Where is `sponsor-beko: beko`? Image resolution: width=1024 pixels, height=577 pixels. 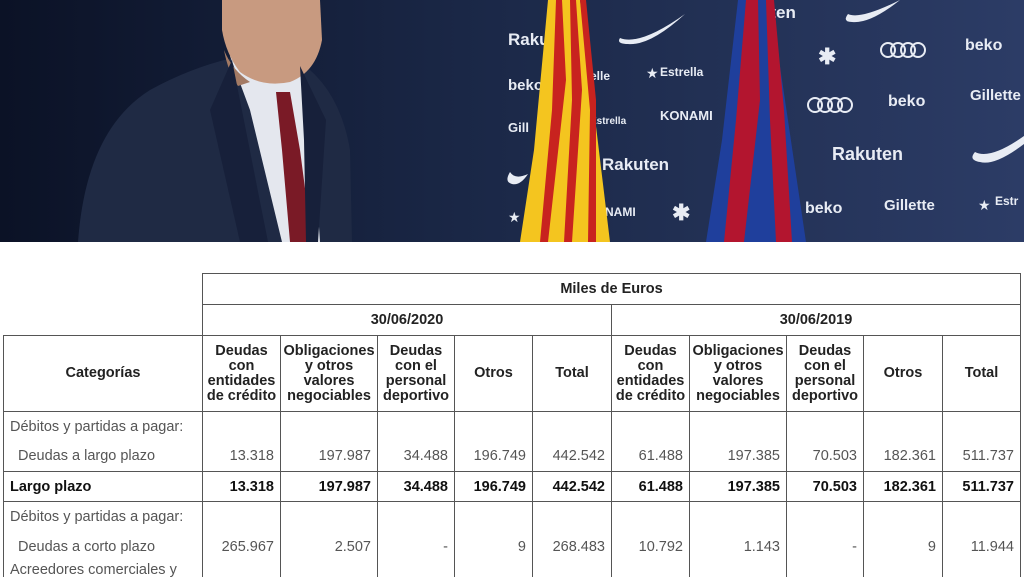
sponsor-beko: beko is located at coordinates (525, 85).